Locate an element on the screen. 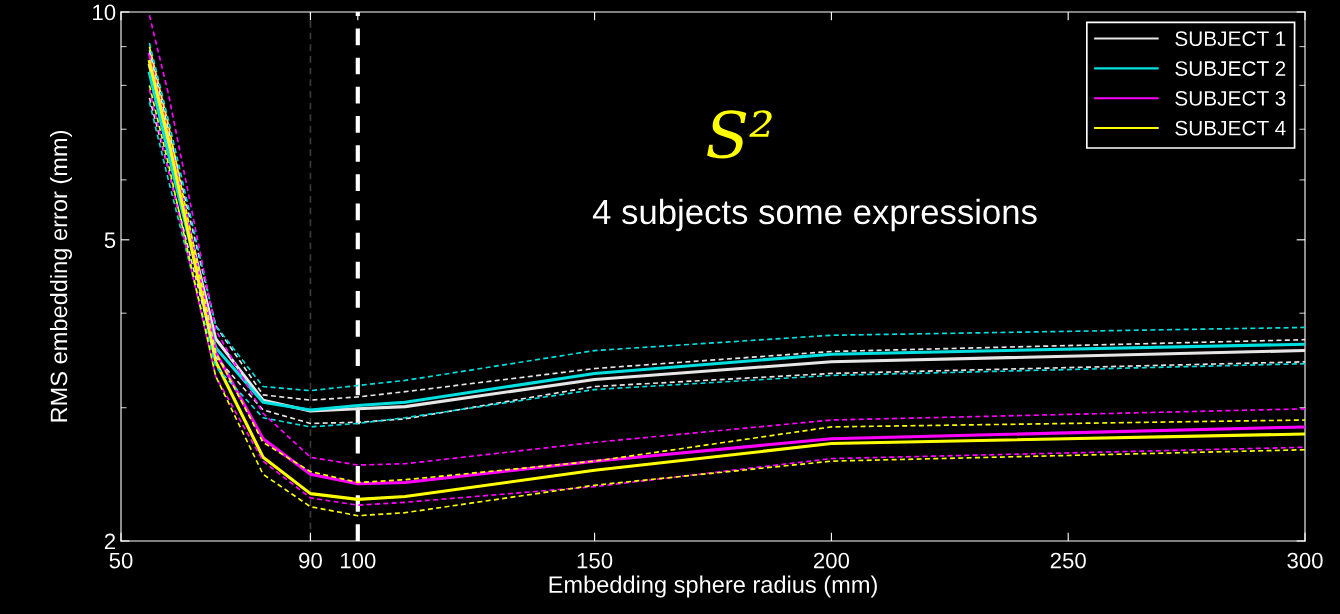 The image size is (1340, 614). y-tick-label: 2 is located at coordinates (110, 541).